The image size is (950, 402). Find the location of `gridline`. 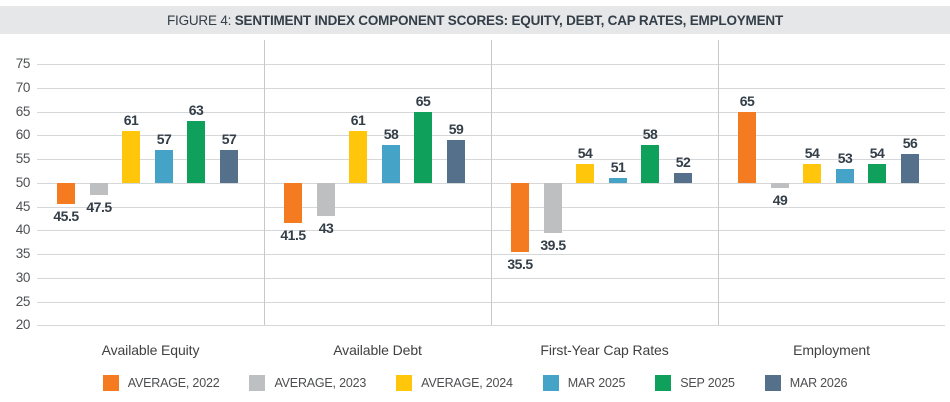

gridline is located at coordinates (491, 325).